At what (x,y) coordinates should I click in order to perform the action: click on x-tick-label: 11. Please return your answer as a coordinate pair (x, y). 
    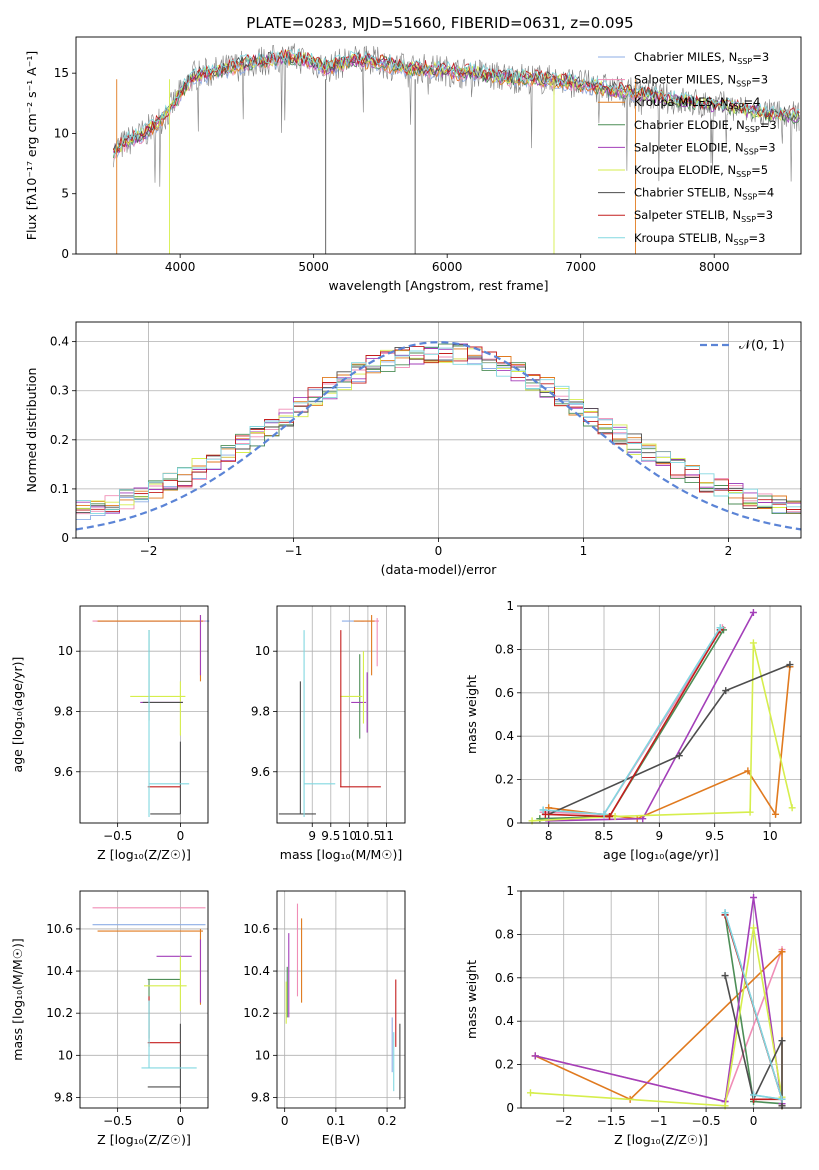
    Looking at the image, I should click on (386, 836).